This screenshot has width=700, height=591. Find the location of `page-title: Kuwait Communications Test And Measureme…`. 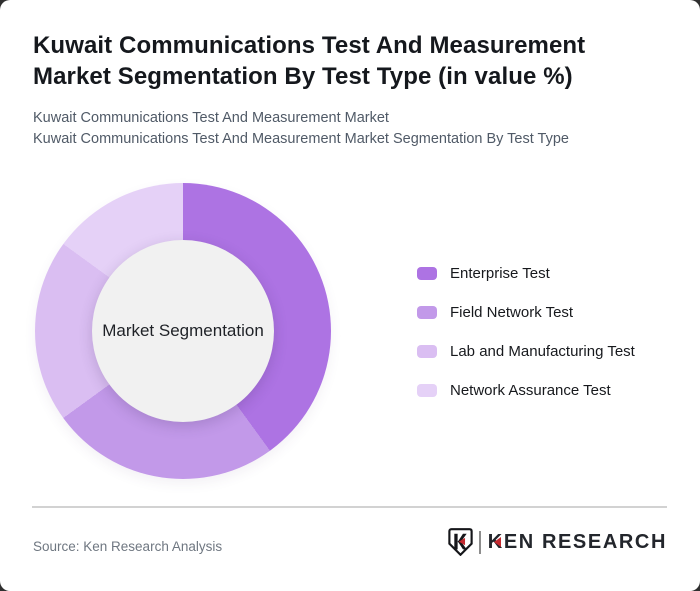

page-title: Kuwait Communications Test And Measureme… is located at coordinates (309, 61).